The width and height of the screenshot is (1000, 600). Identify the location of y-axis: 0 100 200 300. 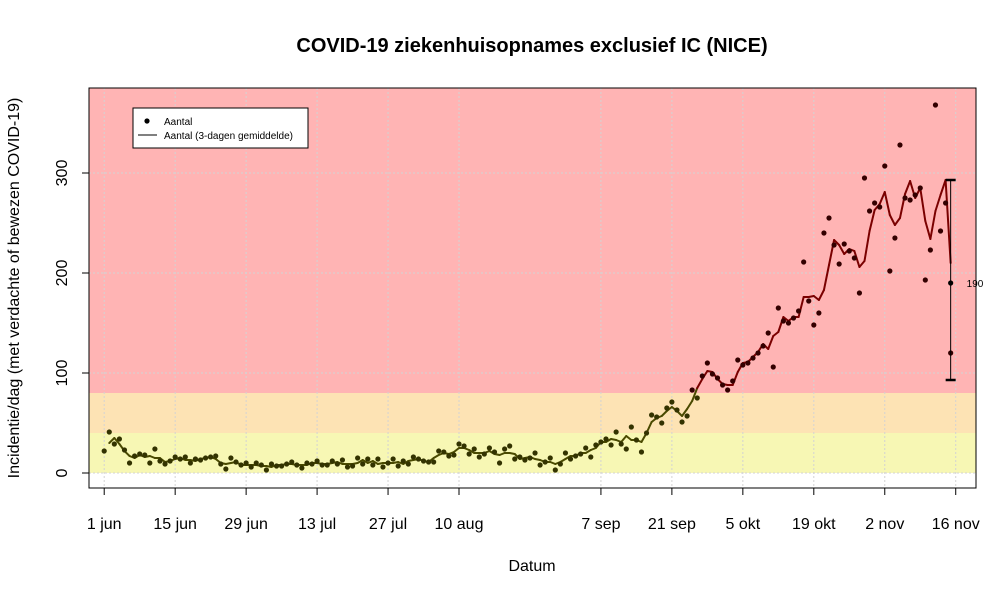
(72, 318).